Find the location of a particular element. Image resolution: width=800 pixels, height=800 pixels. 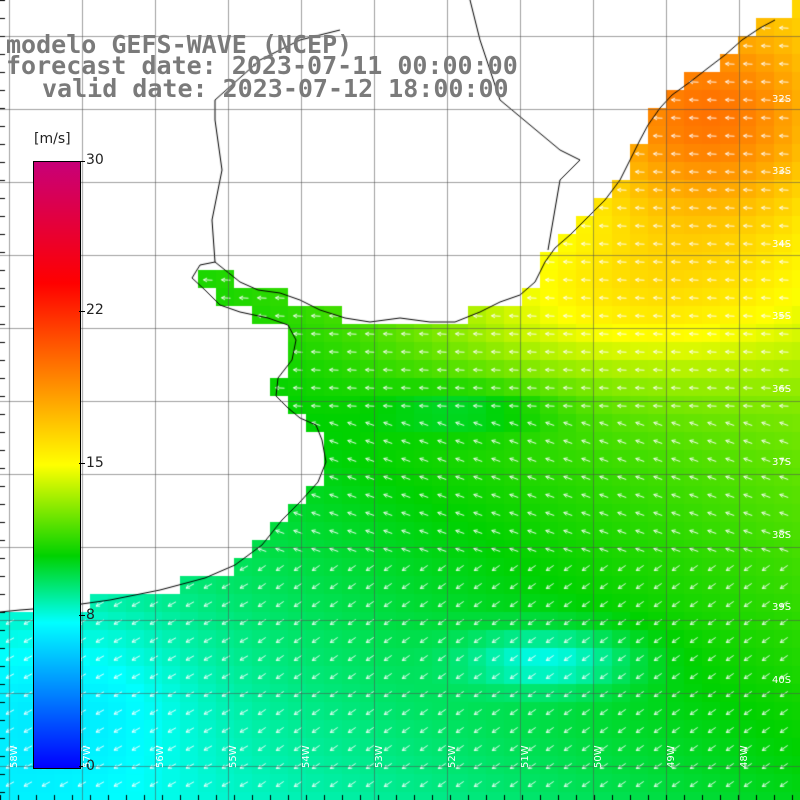

lon-label: 54W is located at coordinates (306, 756).